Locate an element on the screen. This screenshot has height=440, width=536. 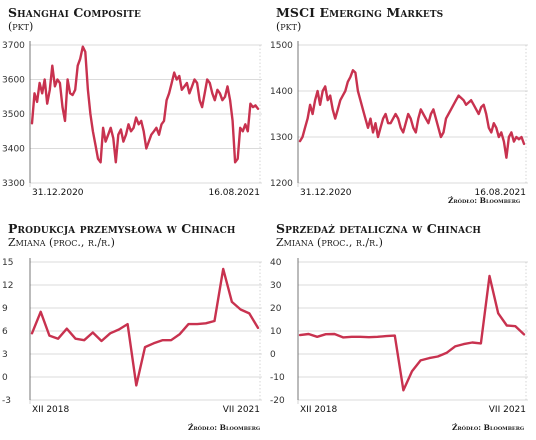
chart-title: MSCI Emerging Markets is located at coordinates (360, 12).